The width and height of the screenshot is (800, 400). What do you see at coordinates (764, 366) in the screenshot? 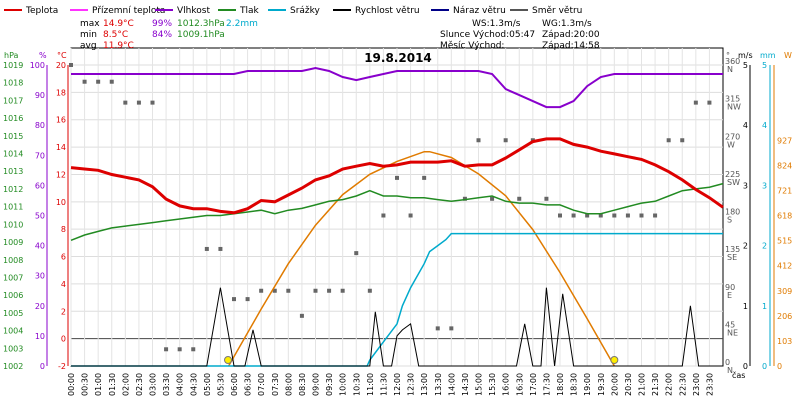
I see `axis-rain-tick: 0` at bounding box center [764, 366].